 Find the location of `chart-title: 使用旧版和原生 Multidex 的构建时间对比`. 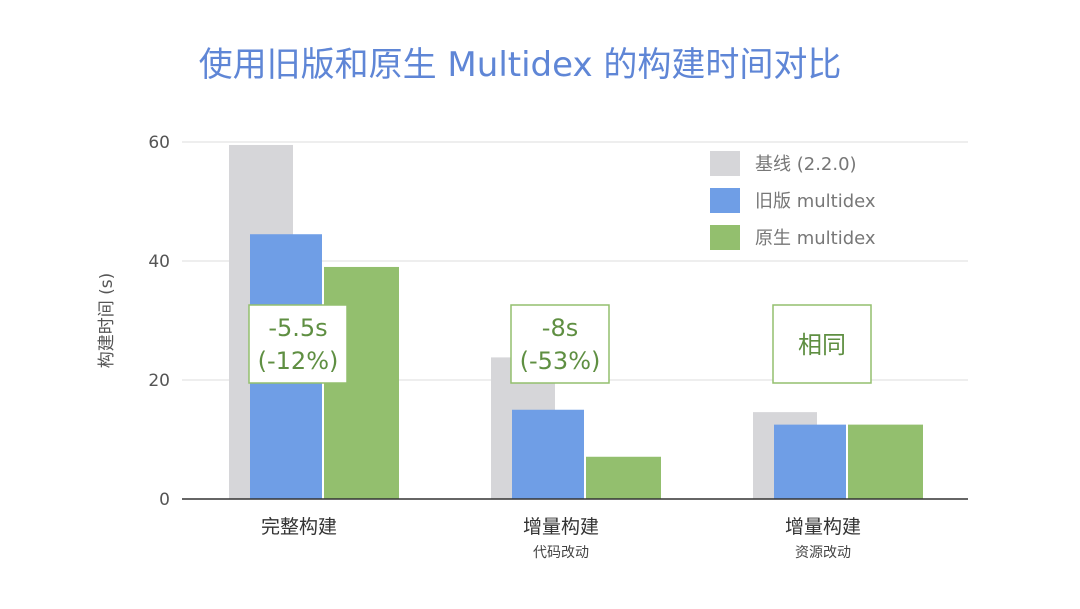

chart-title: 使用旧版和原生 Multidex 的构建时间对比 is located at coordinates (520, 65).